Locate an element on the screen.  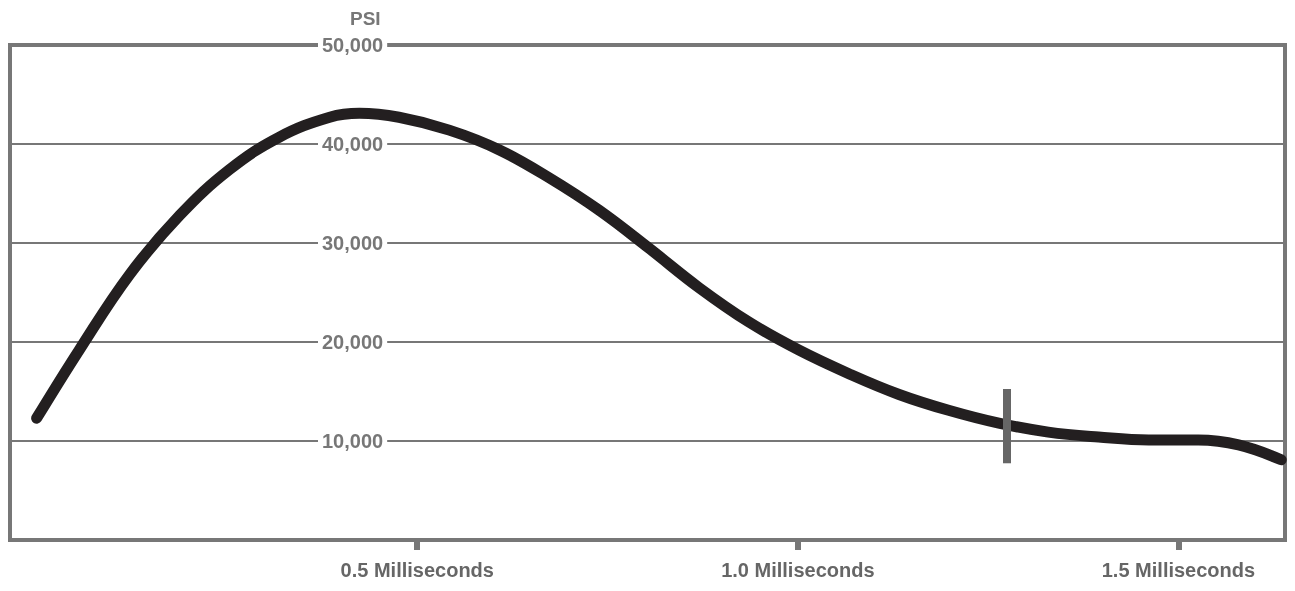
y-tick-label: 10,000 is located at coordinates (353, 441).